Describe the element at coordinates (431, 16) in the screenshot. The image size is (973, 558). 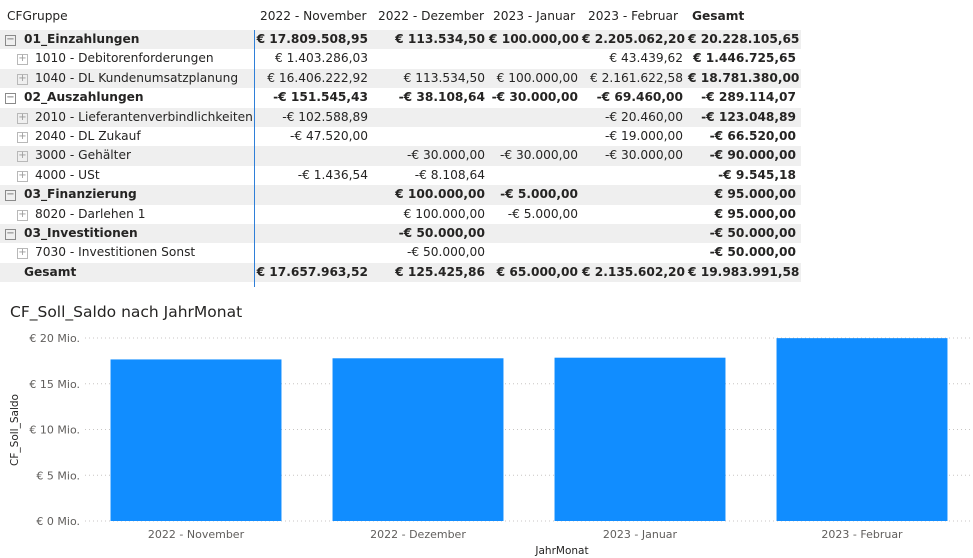
I see `header-column: 2022 - Dezember` at that location.